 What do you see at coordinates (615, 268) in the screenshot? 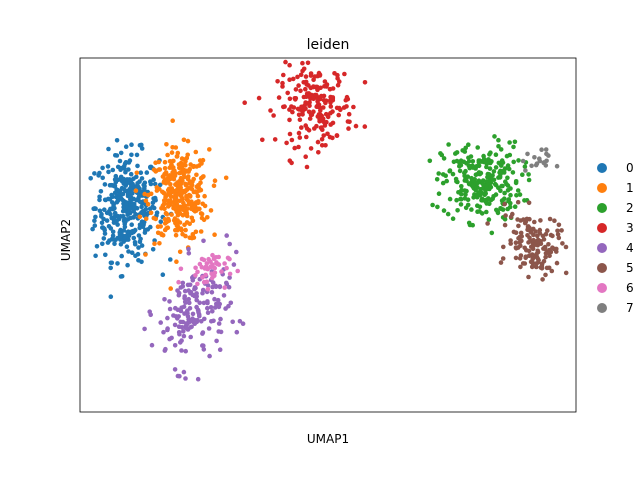
I see `legend-item-5: 5` at bounding box center [615, 268].